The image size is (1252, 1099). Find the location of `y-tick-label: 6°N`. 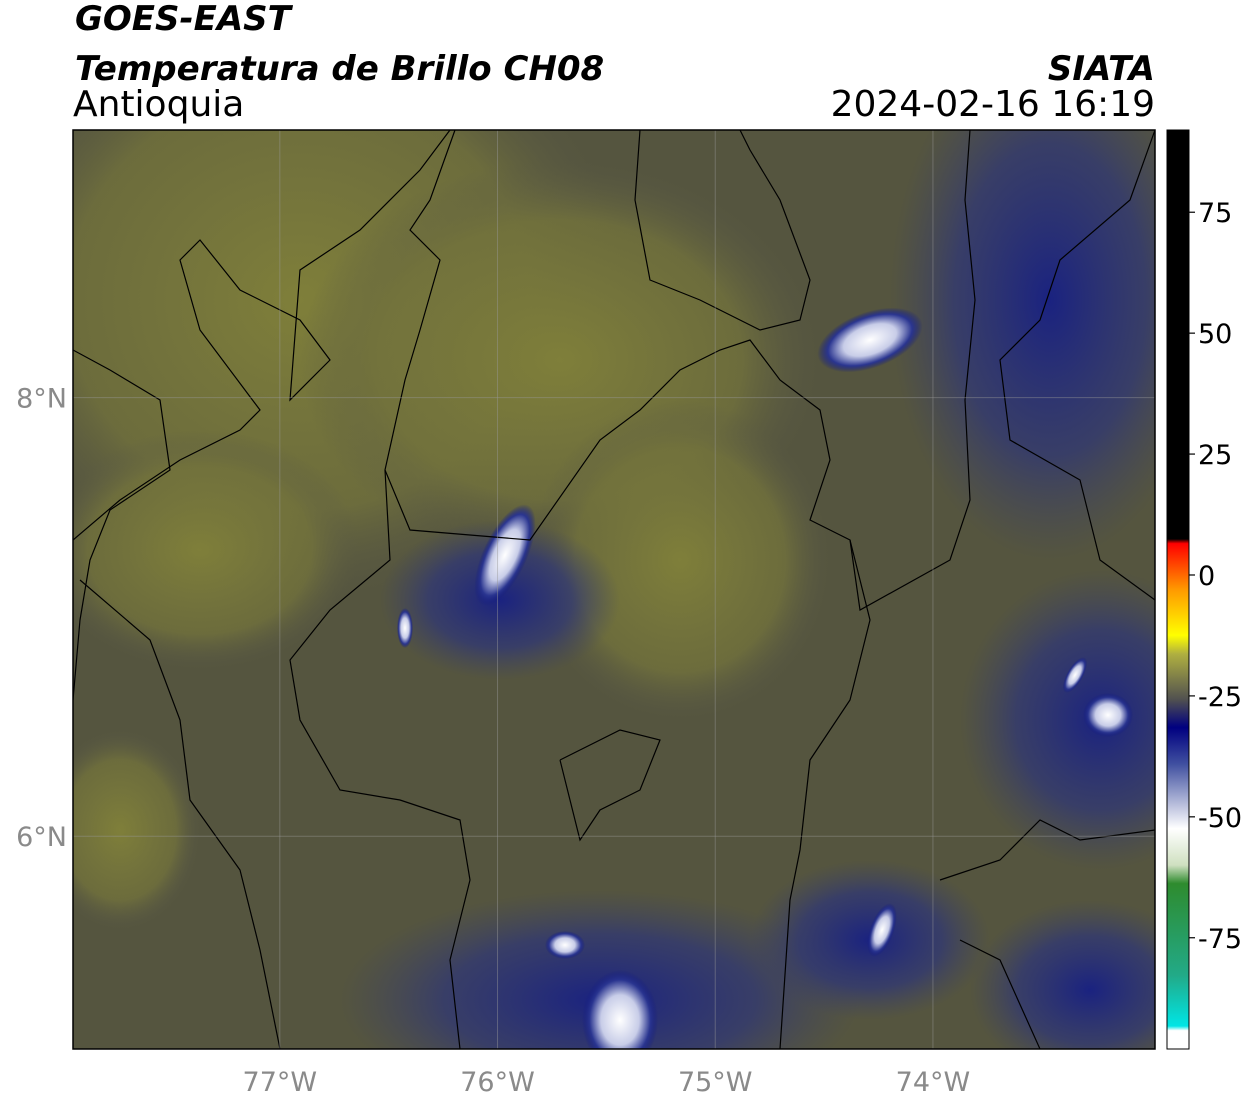

y-tick-label: 6°N is located at coordinates (41, 837).